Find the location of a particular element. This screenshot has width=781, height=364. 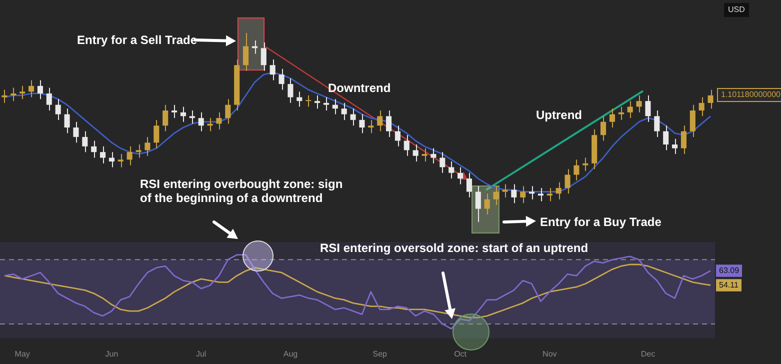

data-label: 54.11 is located at coordinates (729, 285).